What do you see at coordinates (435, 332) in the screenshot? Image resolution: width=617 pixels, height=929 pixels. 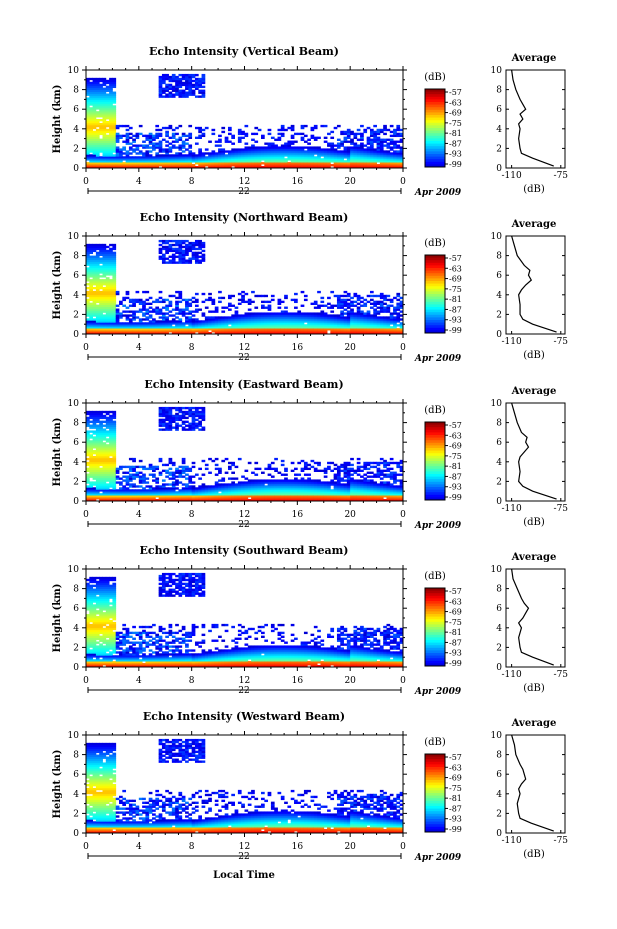 I see `colorbar-swatch` at bounding box center [435, 332].